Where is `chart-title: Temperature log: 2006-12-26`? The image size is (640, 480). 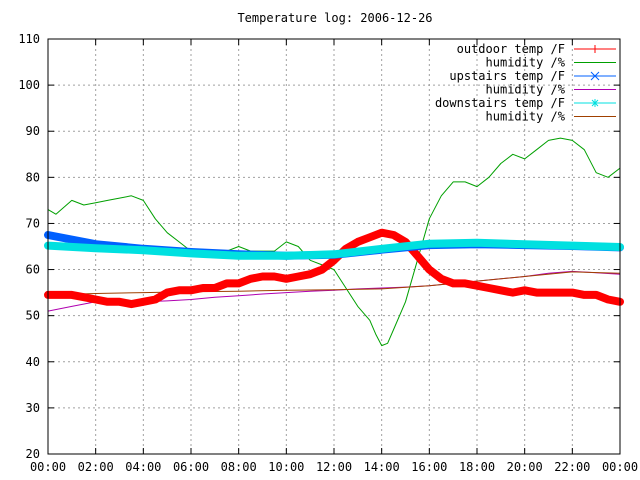
chart-title: Temperature log: 2006-12-26 is located at coordinates (334, 18).